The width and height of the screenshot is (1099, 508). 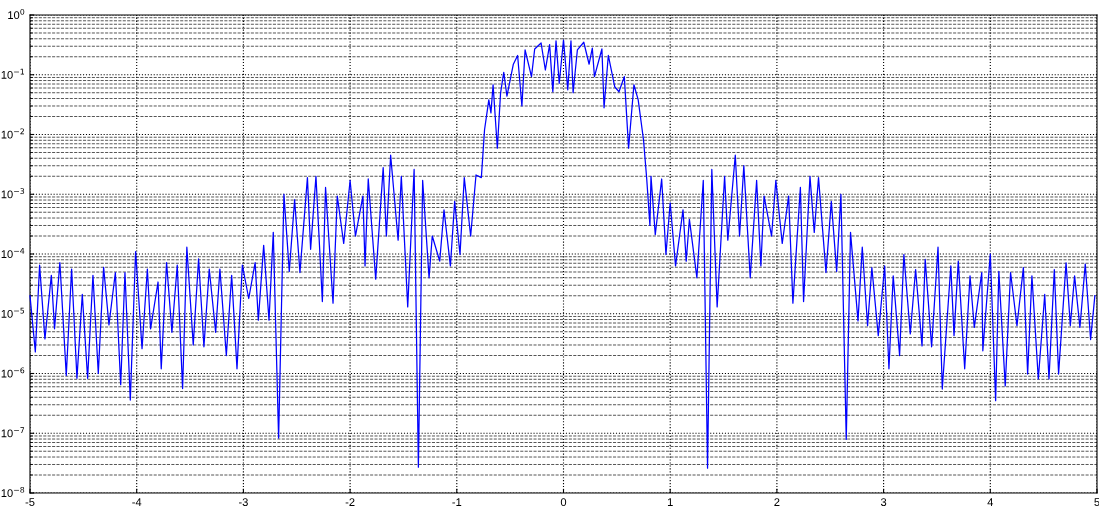 I want to click on y-tick-label: 10$^{−4}$, so click(x=13, y=253).